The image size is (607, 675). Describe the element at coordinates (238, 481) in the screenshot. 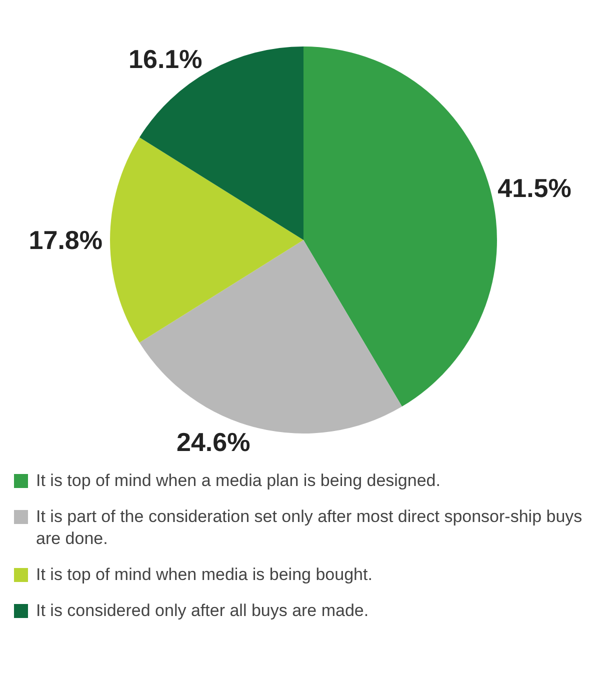

I see `legend-label: It is top of mind when a media plan is being designed.` at that location.